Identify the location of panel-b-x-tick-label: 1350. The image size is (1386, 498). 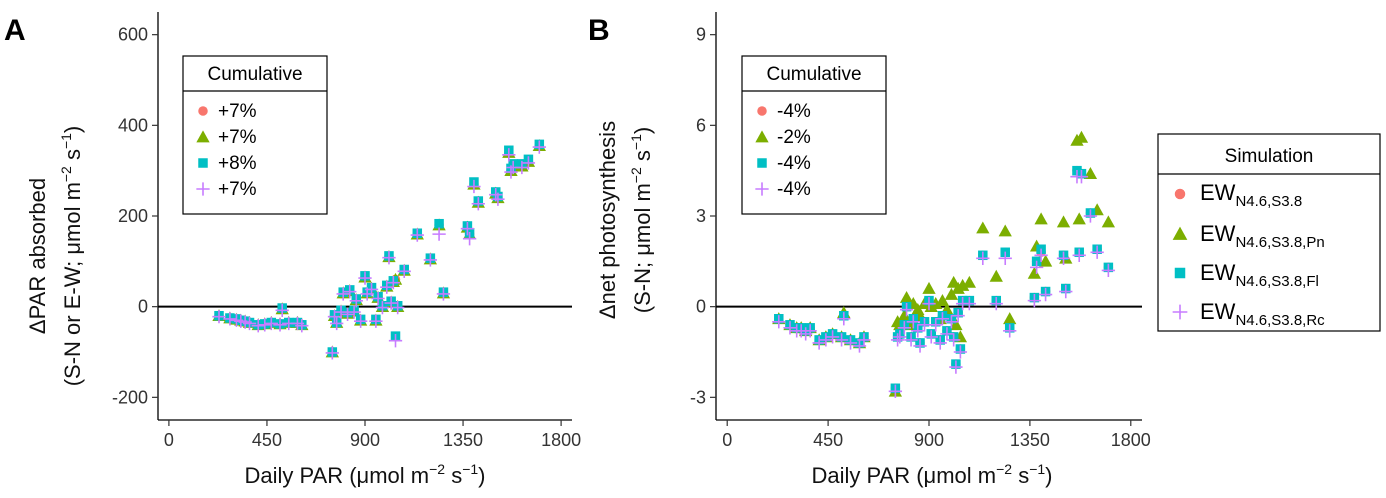
(1030, 440).